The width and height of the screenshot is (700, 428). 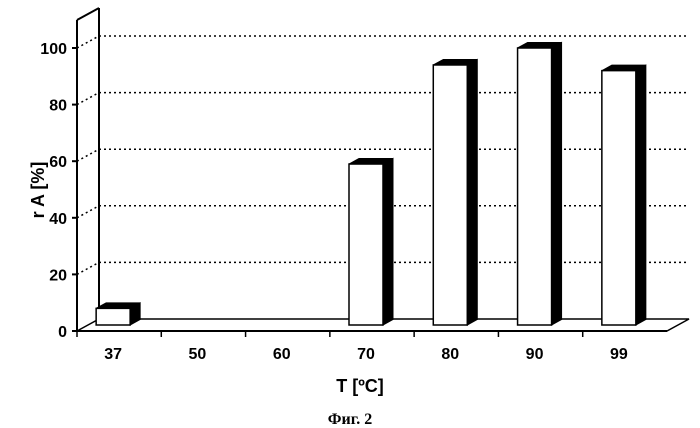 What do you see at coordinates (58, 106) in the screenshot?
I see `y-tick-label: 80` at bounding box center [58, 106].